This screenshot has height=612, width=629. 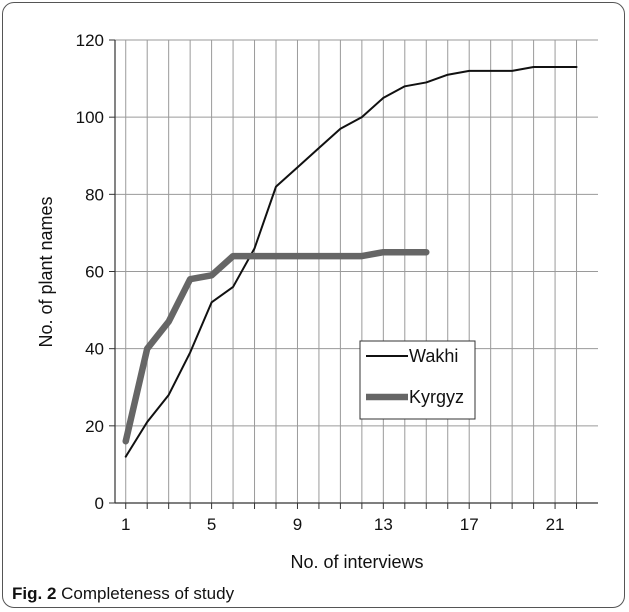 What do you see at coordinates (433, 356) in the screenshot?
I see `legend-label-wakhi: Wakhi` at bounding box center [433, 356].